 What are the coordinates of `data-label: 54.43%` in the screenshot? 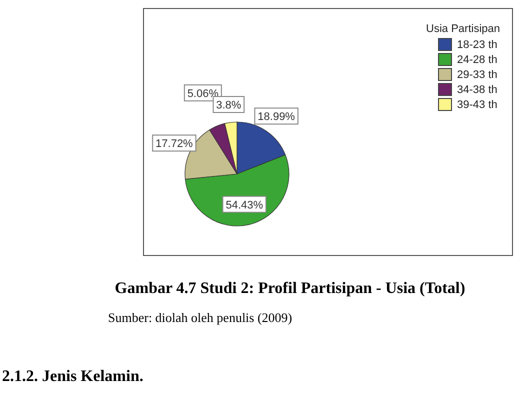 It's located at (245, 205).